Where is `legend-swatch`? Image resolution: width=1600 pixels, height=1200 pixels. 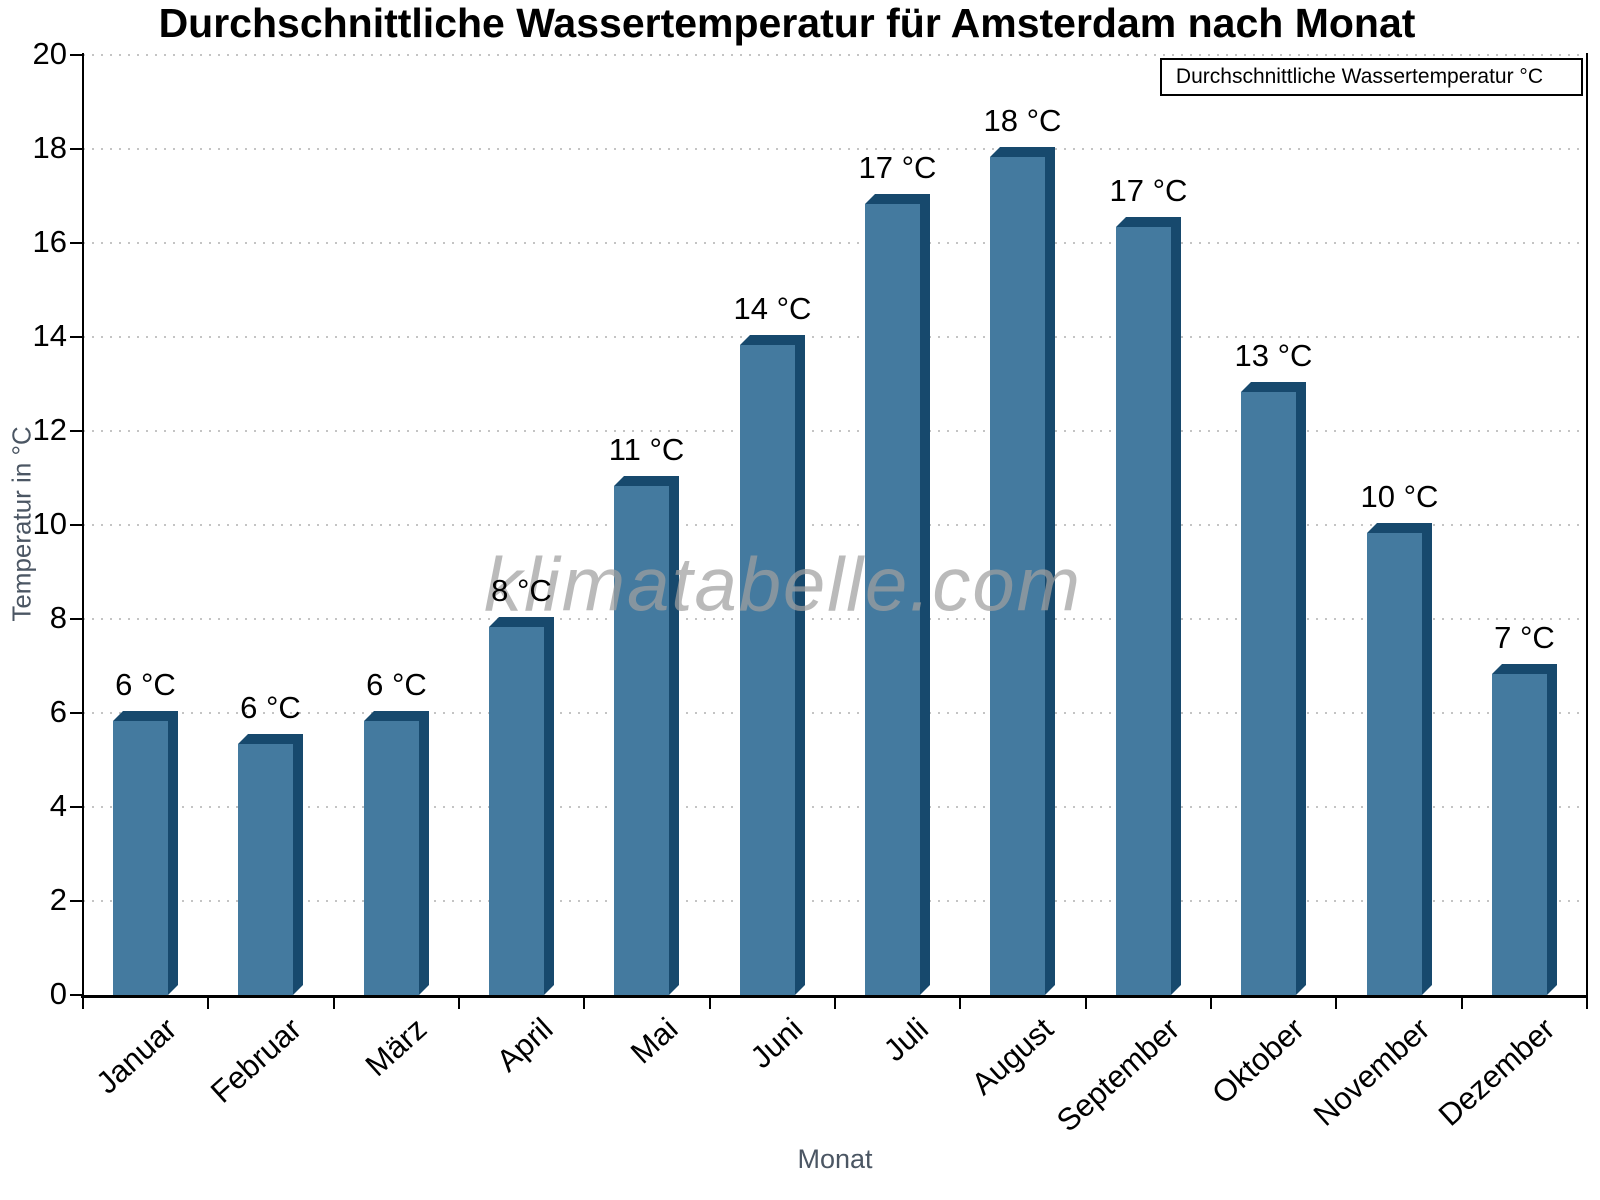 legend-swatch is located at coordinates (1563, 77).